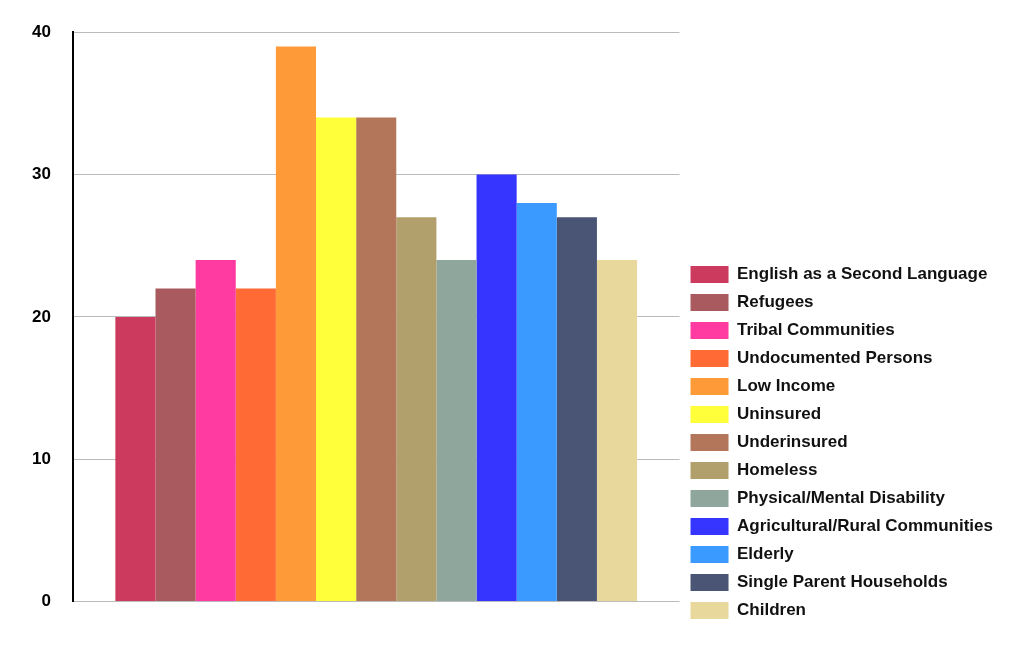  Describe the element at coordinates (862, 274) in the screenshot. I see `legend-label: English as a Second Language` at that location.